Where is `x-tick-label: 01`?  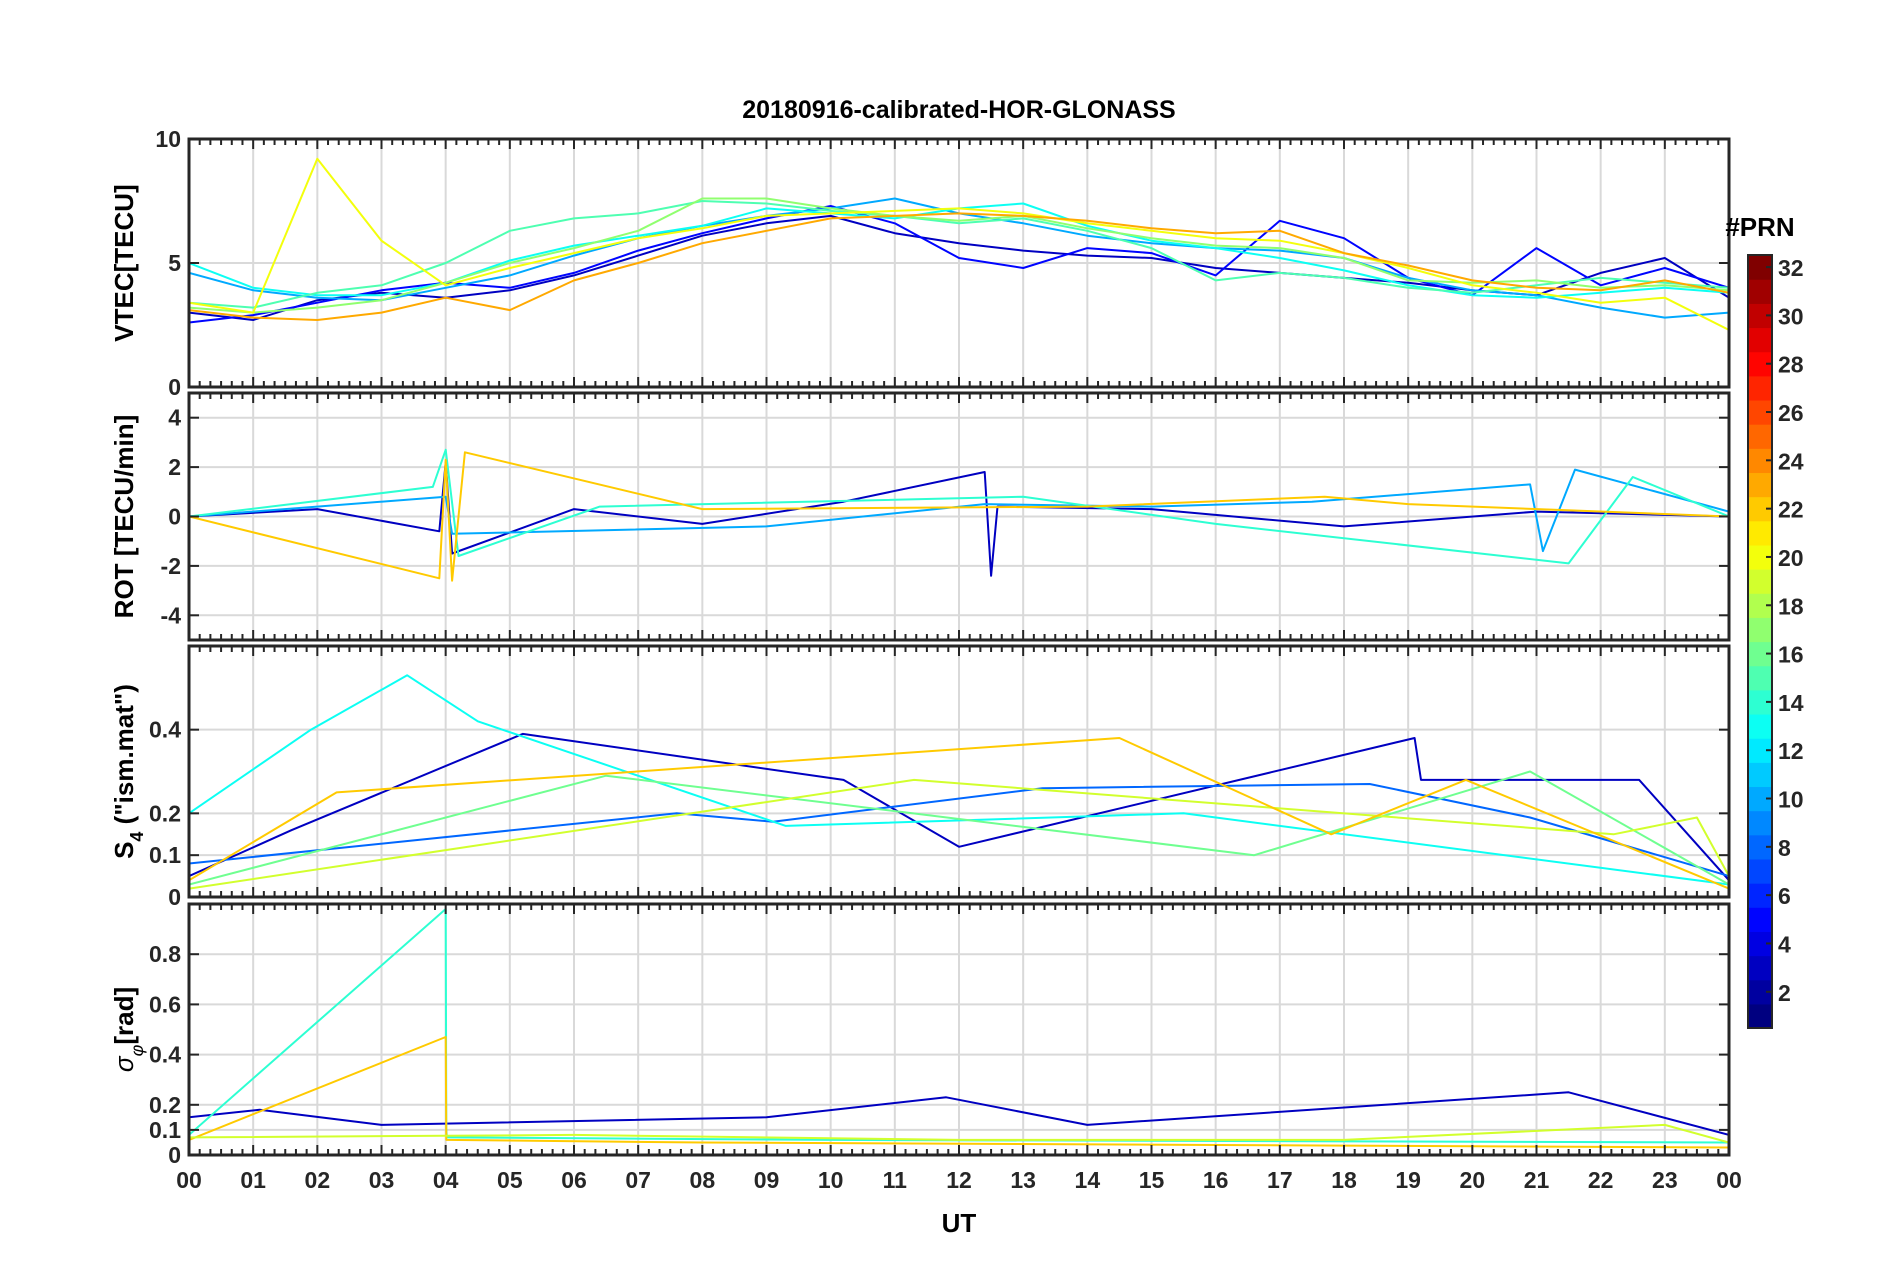
x-tick-label: 01 is located at coordinates (253, 1180).